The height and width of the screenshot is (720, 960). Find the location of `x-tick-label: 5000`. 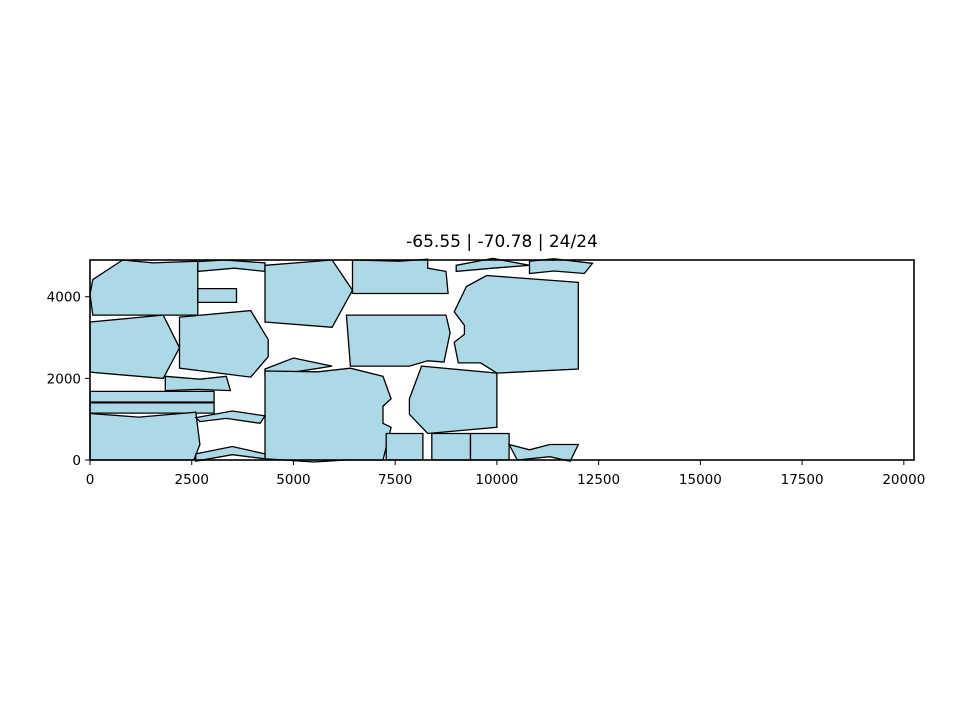

x-tick-label: 5000 is located at coordinates (293, 480).